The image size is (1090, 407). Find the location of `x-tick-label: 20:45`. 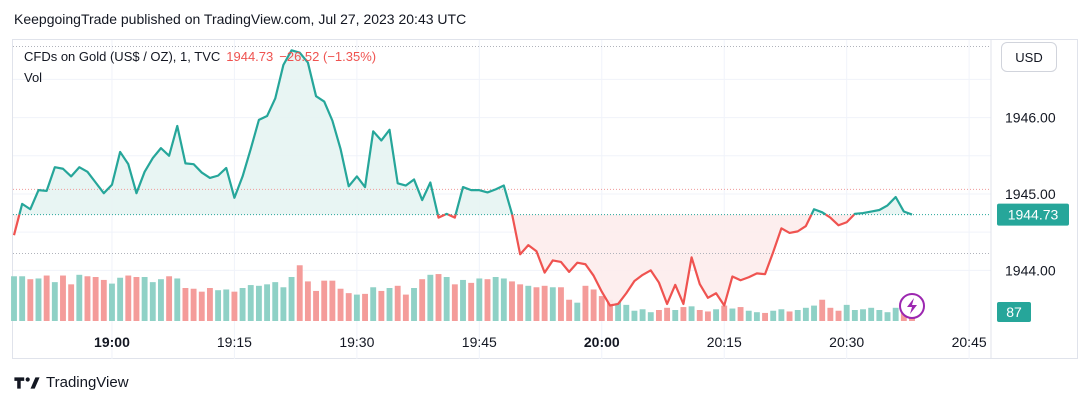

x-tick-label: 20:45 is located at coordinates (969, 342).